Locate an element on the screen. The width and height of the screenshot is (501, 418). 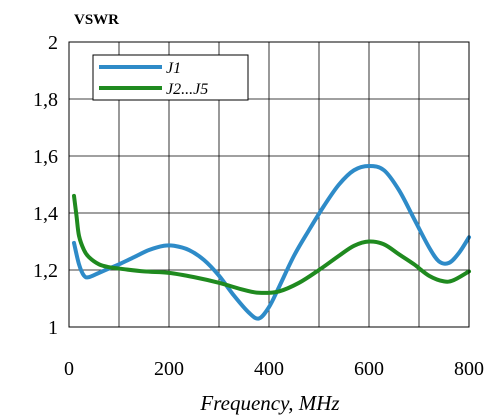
y-tick-labels: 1 1,2 1,4 1,6 1,8 2 is located at coordinates (45, 185).